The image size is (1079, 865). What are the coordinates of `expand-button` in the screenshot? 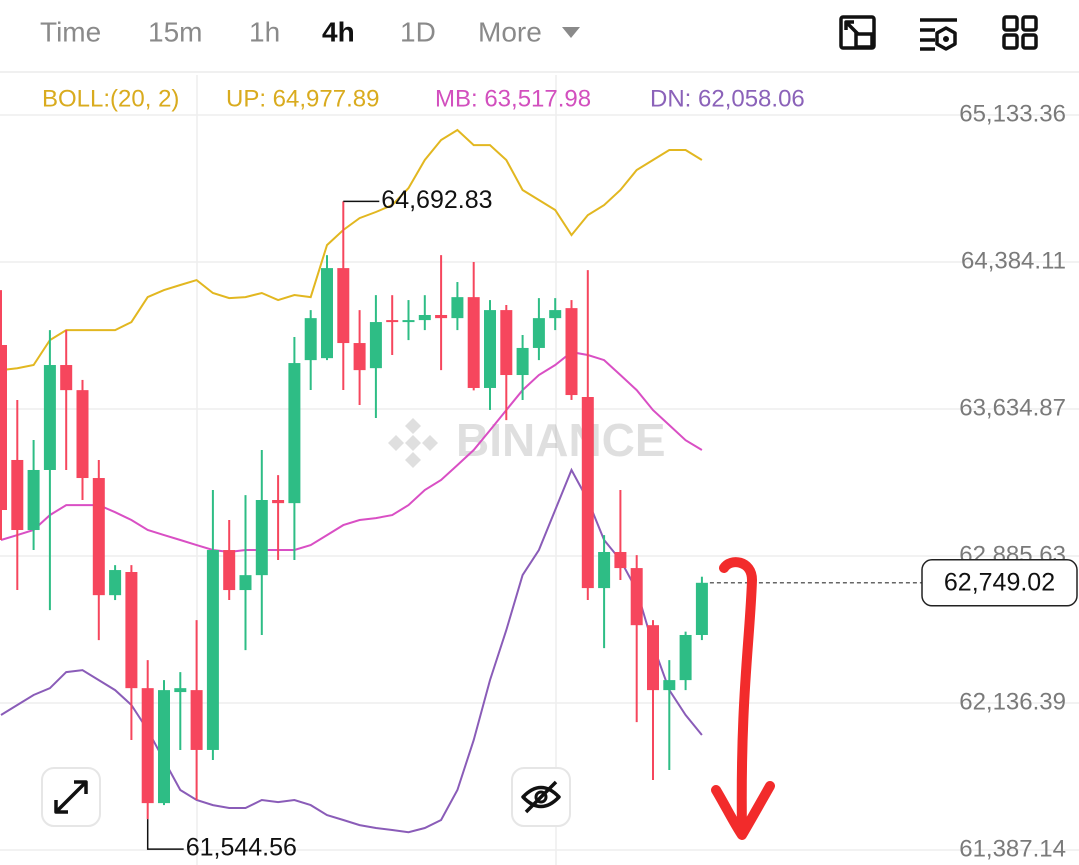 It's located at (71, 797).